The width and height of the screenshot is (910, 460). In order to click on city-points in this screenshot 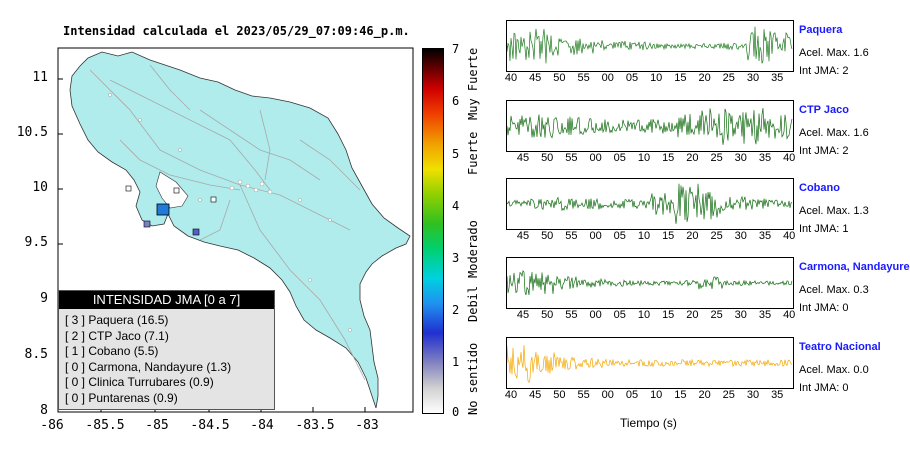, I will do `click(230, 212)`.